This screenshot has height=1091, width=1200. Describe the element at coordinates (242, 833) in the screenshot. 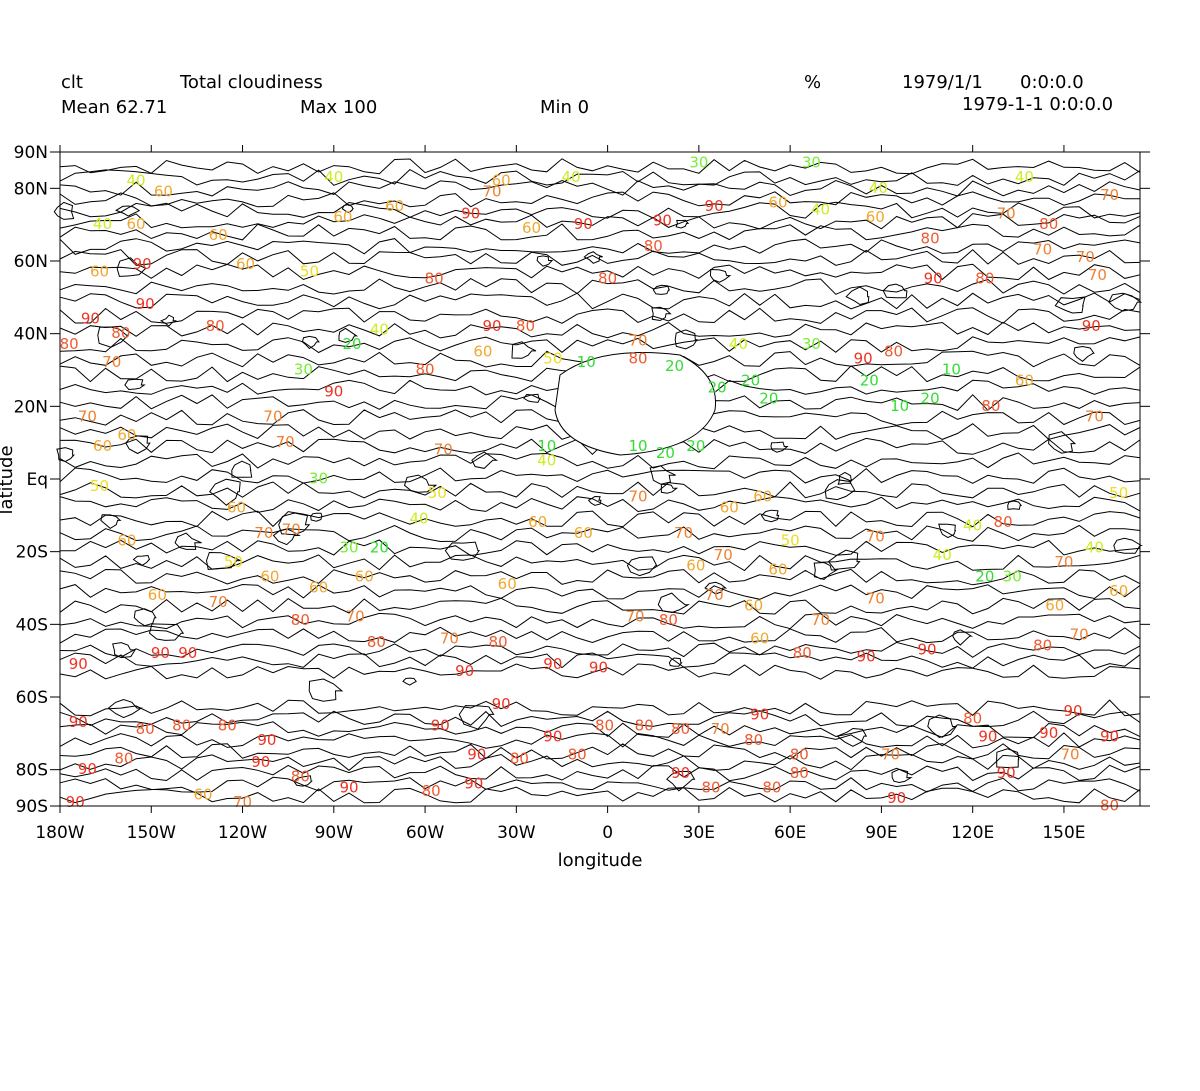

I see `x-tick-label: 120W` at that location.